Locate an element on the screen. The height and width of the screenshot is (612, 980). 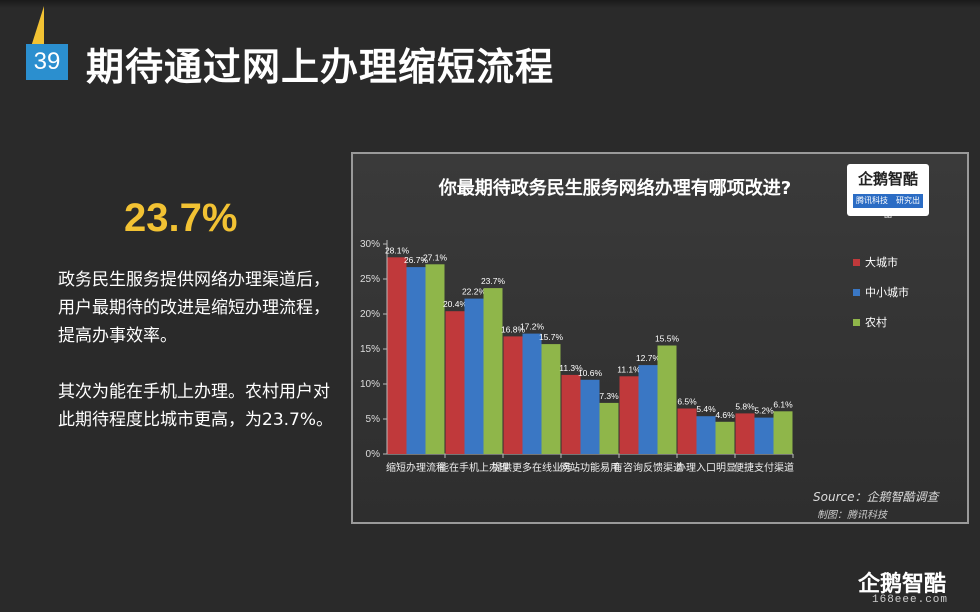
y-tick-label: 25% is located at coordinates (370, 279).